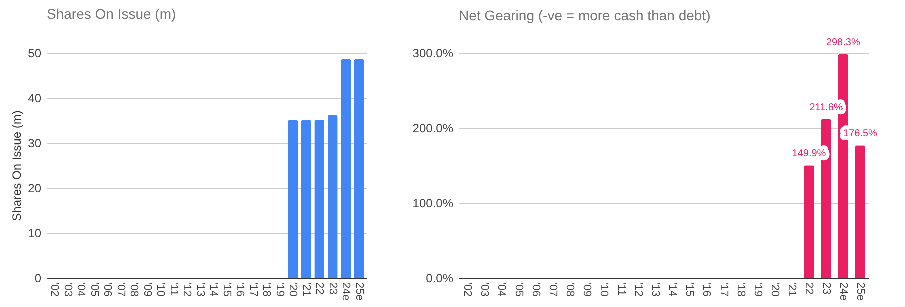 The width and height of the screenshot is (905, 307). I want to click on y-tick-label: 20, so click(35, 189).